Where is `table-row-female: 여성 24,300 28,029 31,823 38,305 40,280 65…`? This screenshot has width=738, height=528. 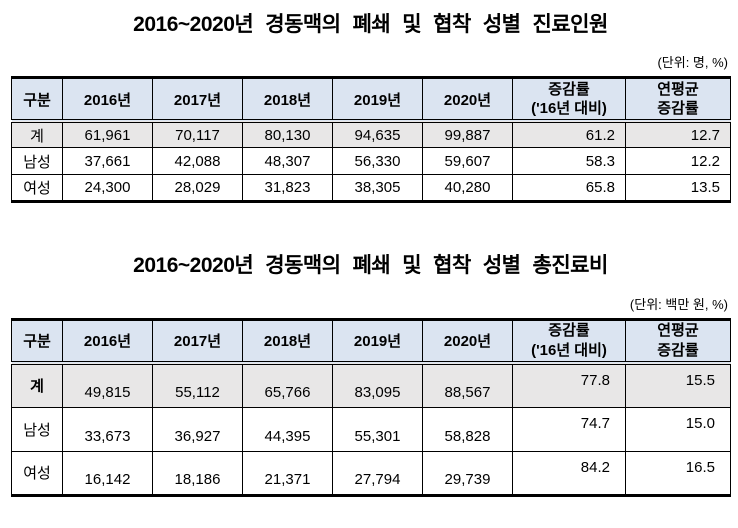 table-row-female: 여성 24,300 28,029 31,823 38,305 40,280 65… is located at coordinates (371, 188).